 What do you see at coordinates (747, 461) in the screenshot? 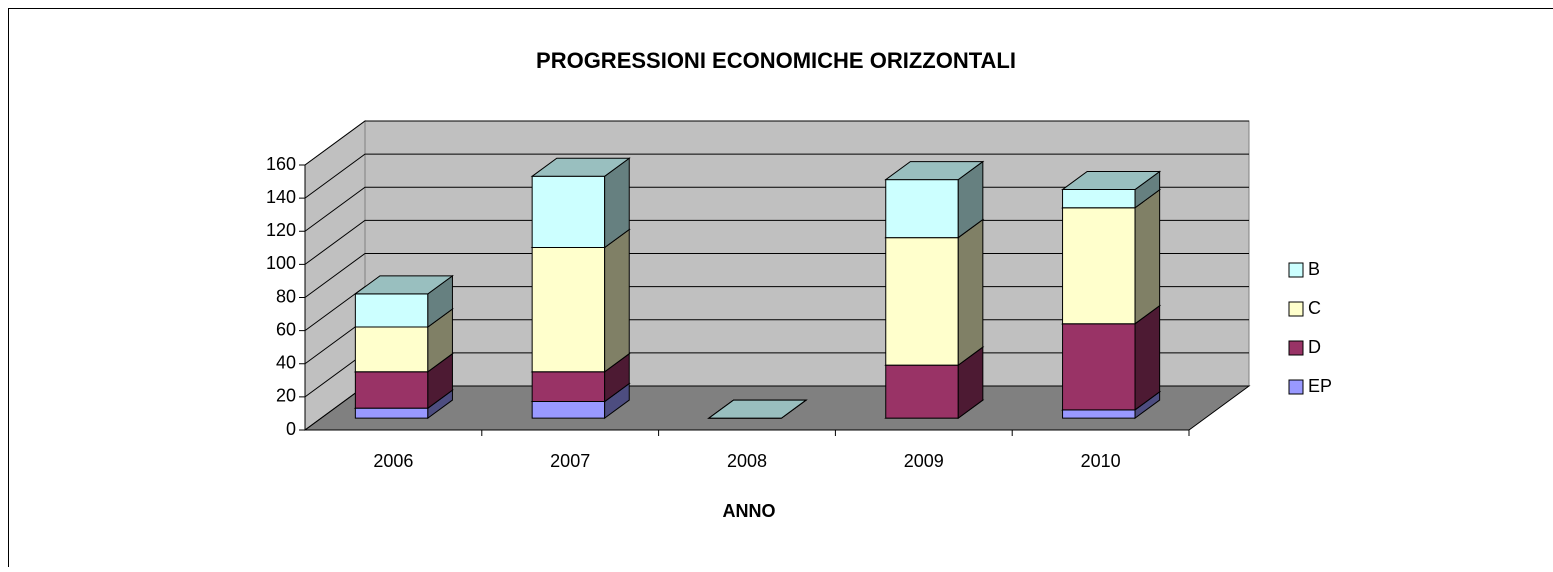
I see `x-tick-label: 2008` at bounding box center [747, 461].